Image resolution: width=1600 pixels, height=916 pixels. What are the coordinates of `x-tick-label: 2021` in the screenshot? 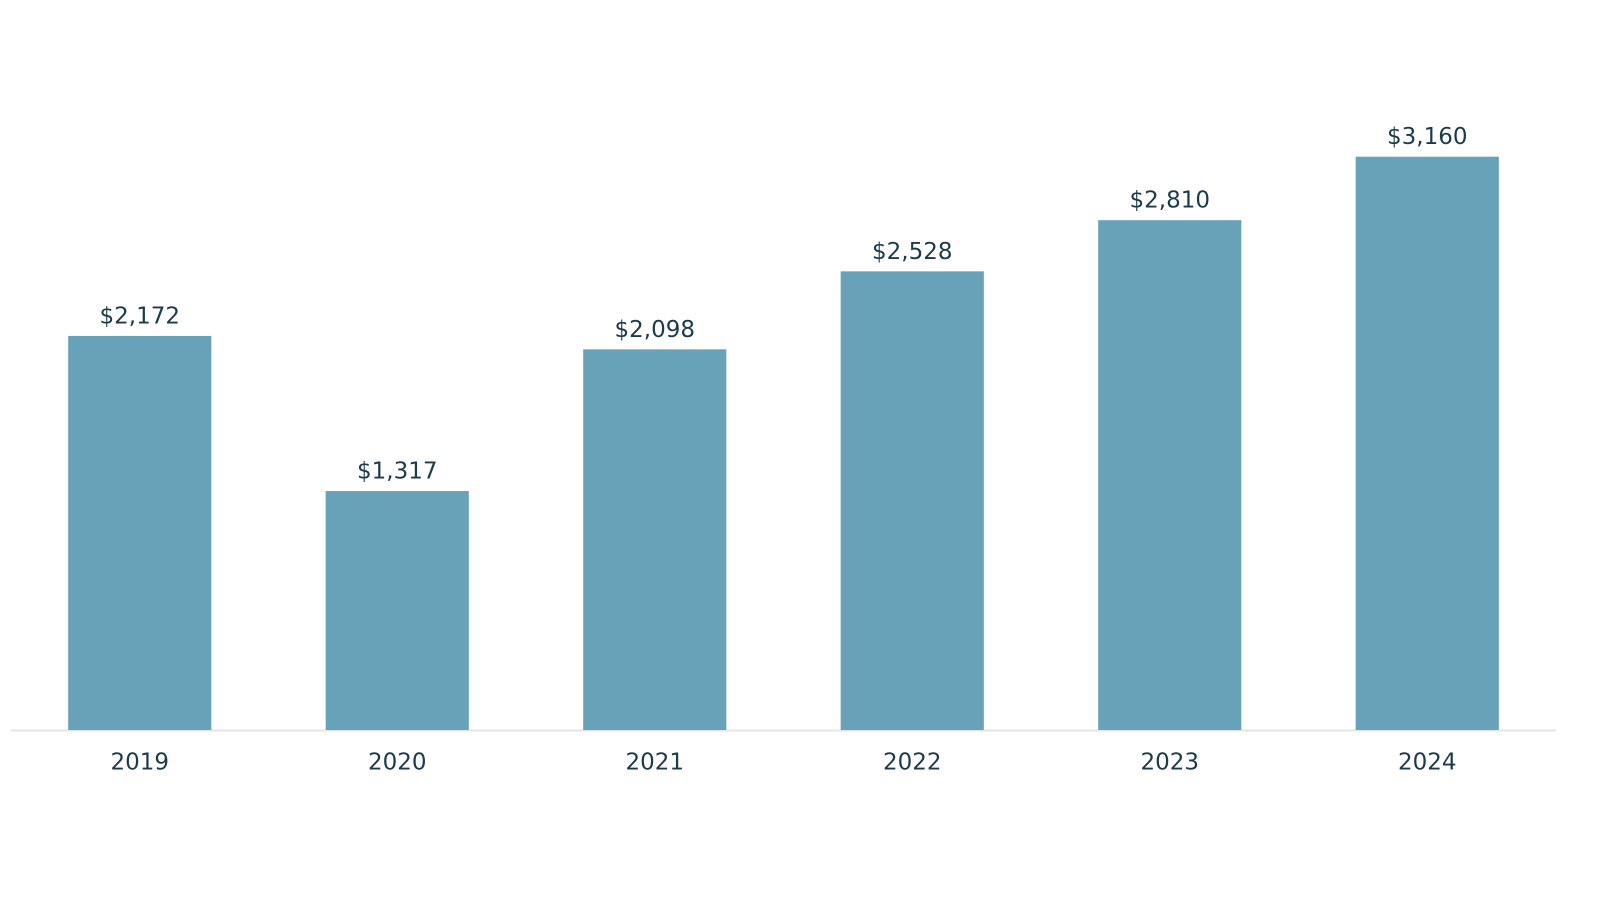 It's located at (654, 763).